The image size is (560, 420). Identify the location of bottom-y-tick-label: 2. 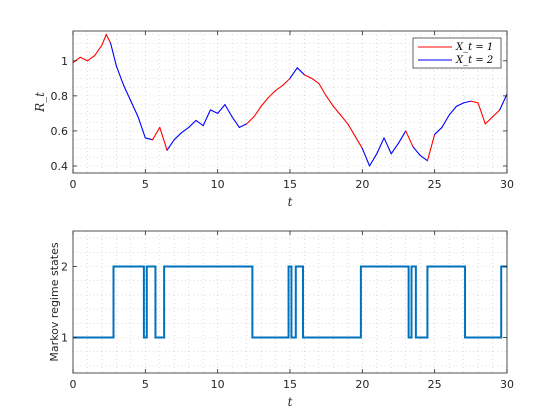
(64, 267).